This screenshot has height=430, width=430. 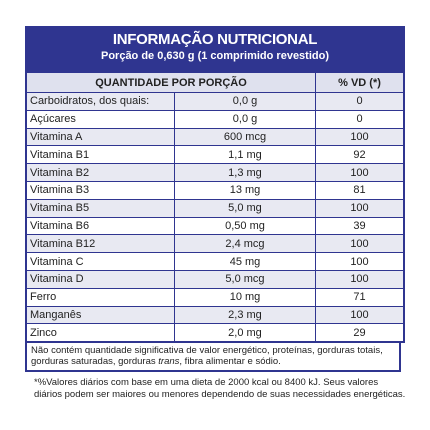 What do you see at coordinates (245, 315) in the screenshot?
I see `amount: 2,3 mg` at bounding box center [245, 315].